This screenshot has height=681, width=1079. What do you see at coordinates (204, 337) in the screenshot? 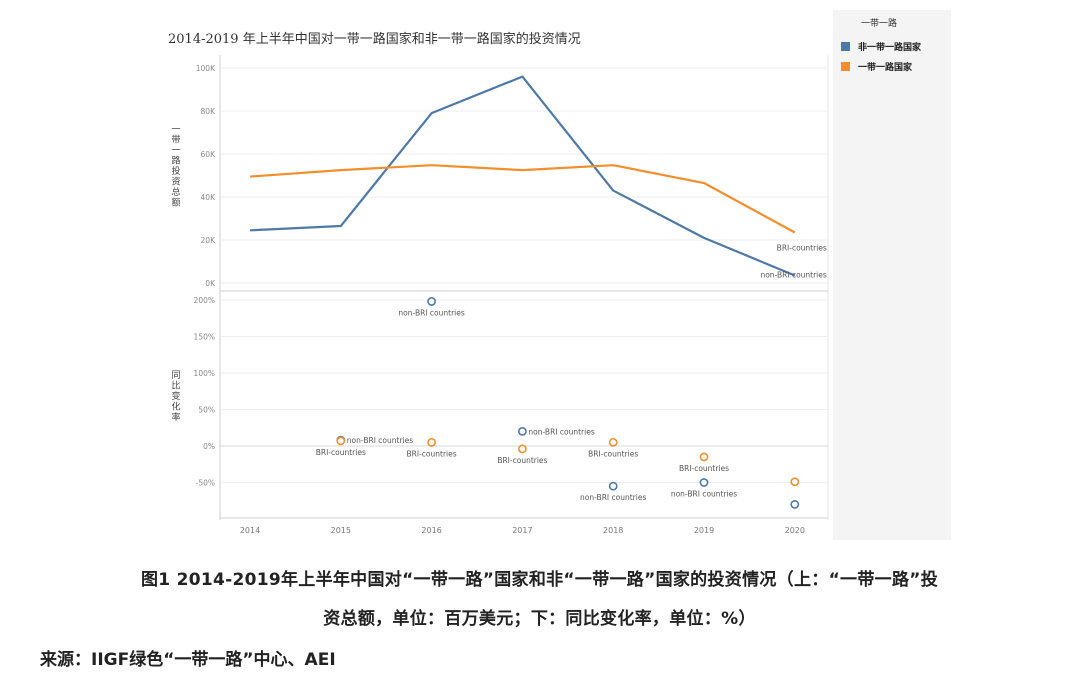
I see `y-tick-label-bottom: 150%` at bounding box center [204, 337].